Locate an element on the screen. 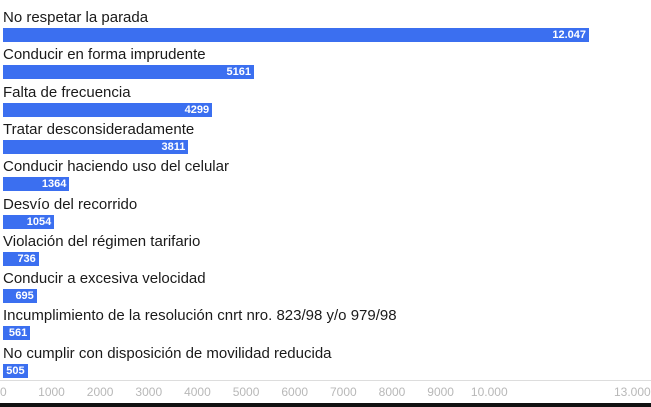 The height and width of the screenshot is (407, 651). category-label: Conducir haciendo uso del celular is located at coordinates (116, 167).